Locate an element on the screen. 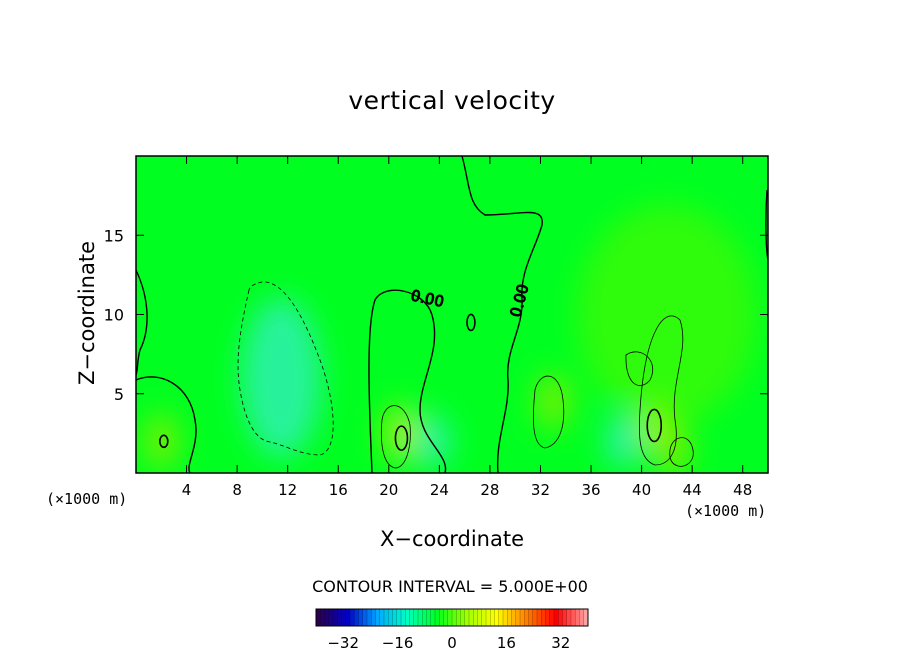 The image size is (904, 654). x-tick-label: 4 is located at coordinates (187, 490).